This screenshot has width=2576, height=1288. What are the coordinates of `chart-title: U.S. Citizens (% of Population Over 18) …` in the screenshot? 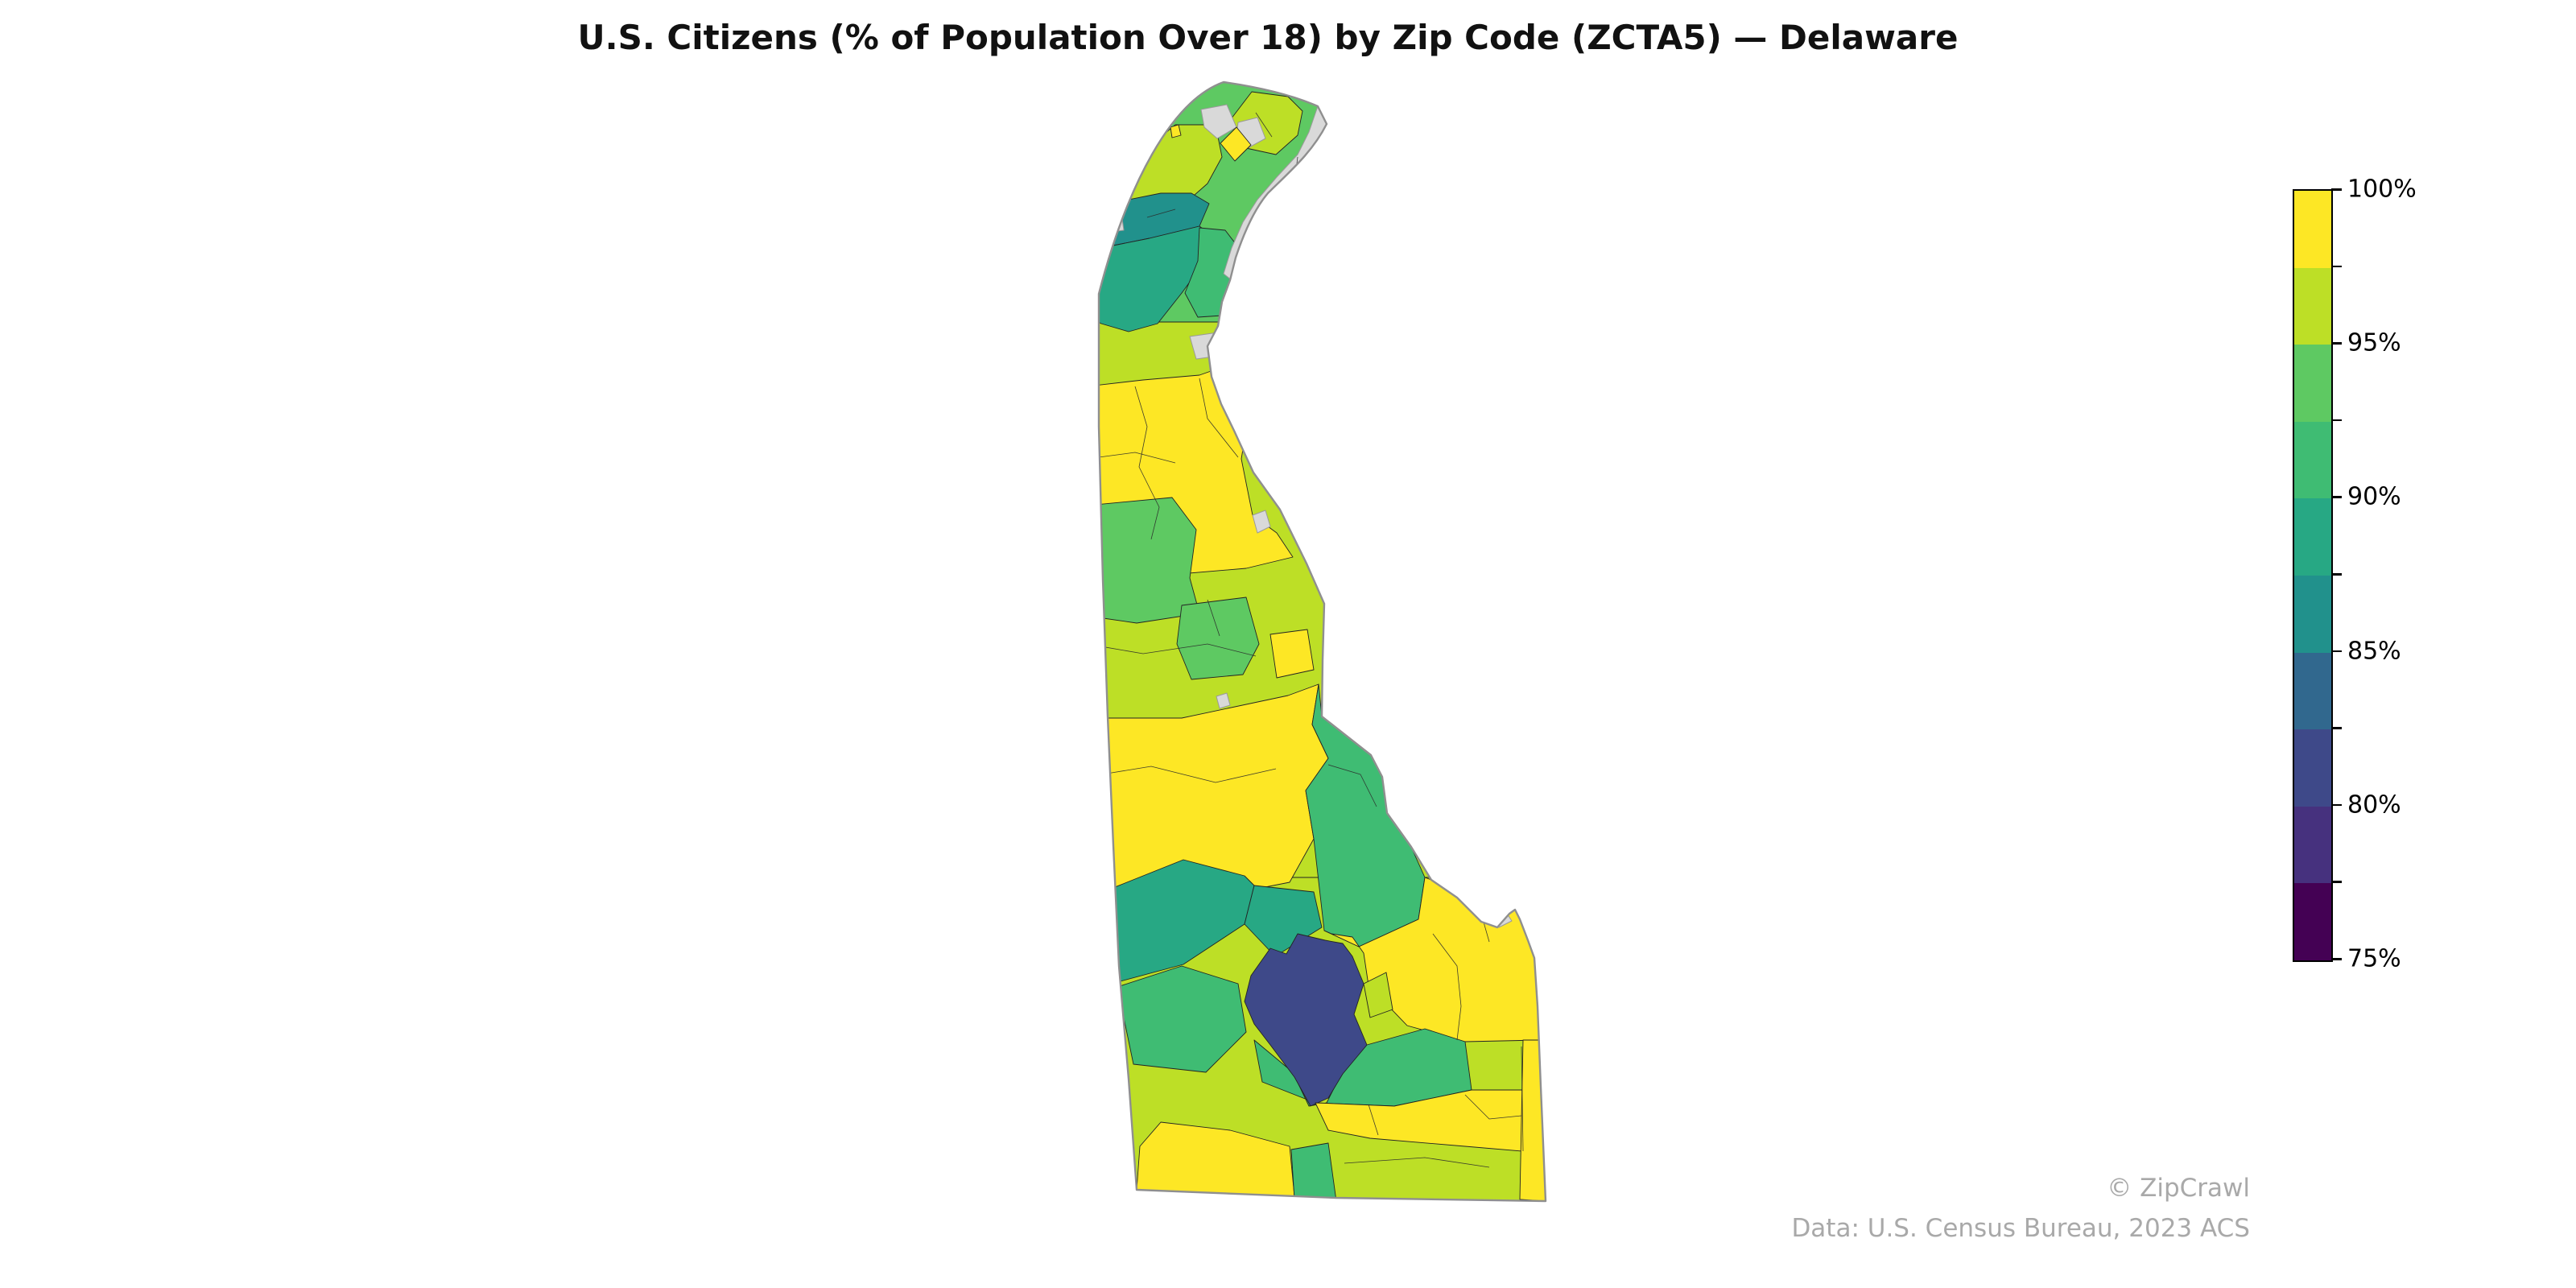 It's located at (1268, 37).